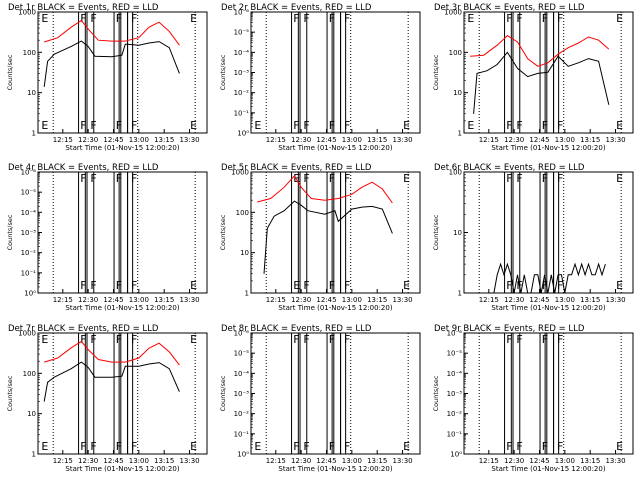 The width and height of the screenshot is (640, 480). What do you see at coordinates (509, 329) in the screenshot?
I see `chart-title: Det 9r BLACK = Events, RED = LLD` at bounding box center [509, 329].